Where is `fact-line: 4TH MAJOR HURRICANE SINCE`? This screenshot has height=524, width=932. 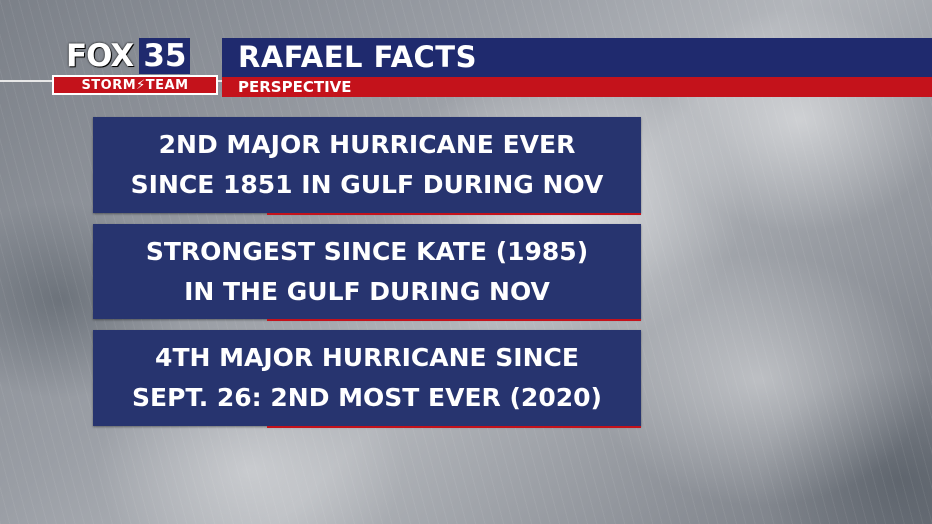 fact-line: 4TH MAJOR HURRICANE SINCE is located at coordinates (367, 357).